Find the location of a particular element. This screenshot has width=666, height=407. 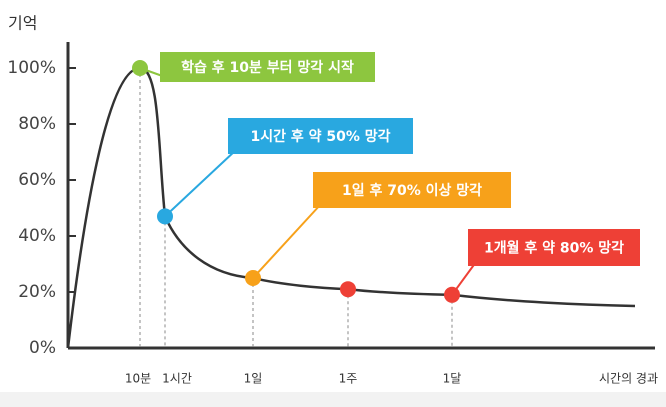

y-tick-label: 100% is located at coordinates (31, 68).